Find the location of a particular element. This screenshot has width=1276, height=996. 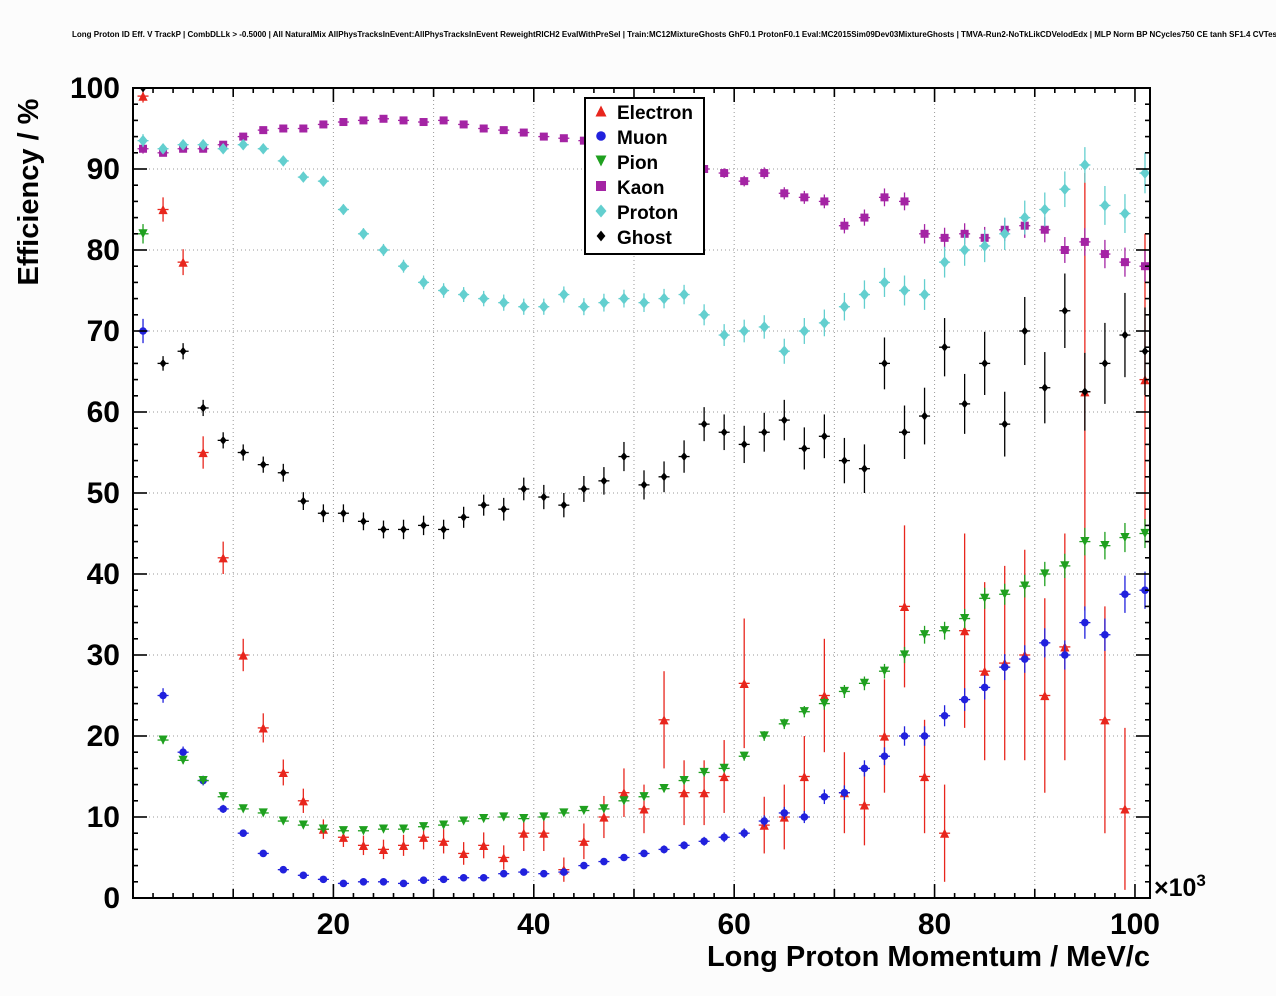

legend-label: Proton is located at coordinates (648, 213).